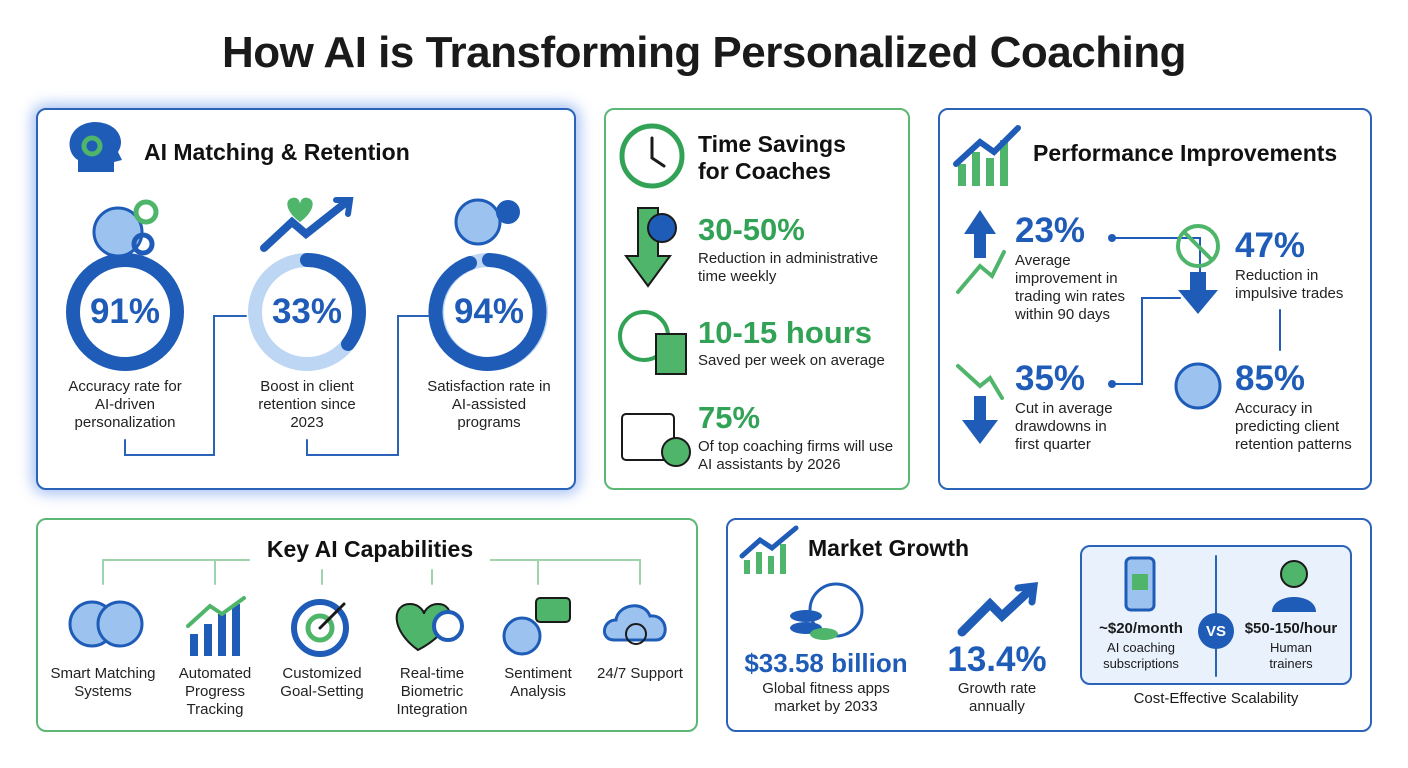 Image resolution: width=1408 pixels, height=768 pixels. Describe the element at coordinates (791, 360) in the screenshot. I see `stat-label: Saved per week on average` at that location.